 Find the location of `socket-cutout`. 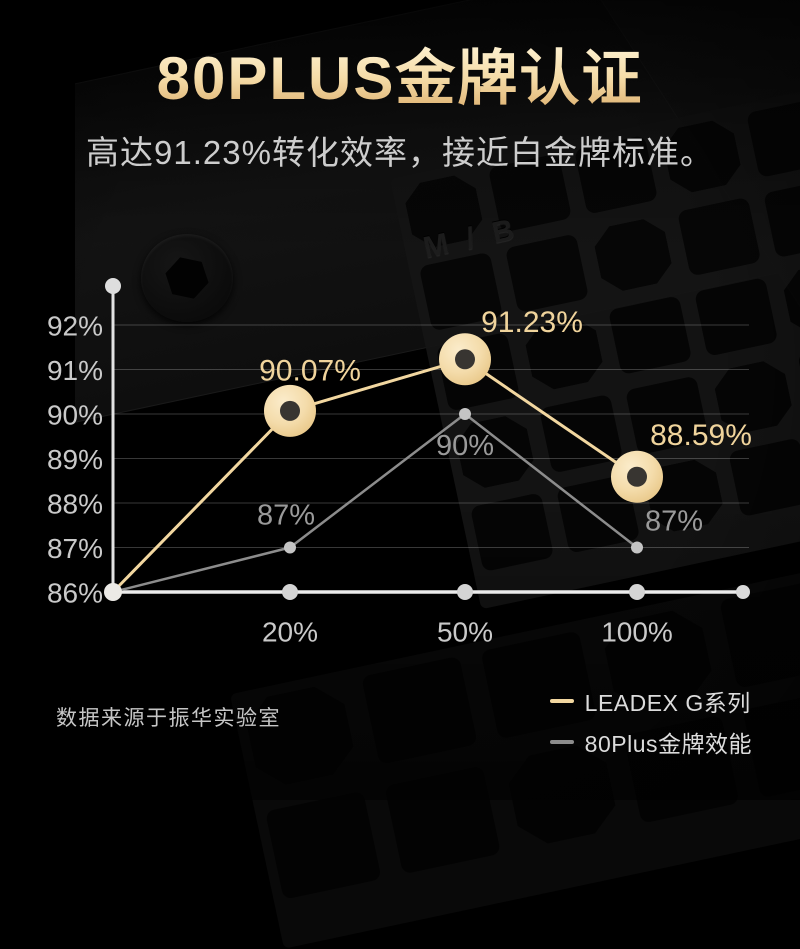

socket-cutout is located at coordinates (323, 845).